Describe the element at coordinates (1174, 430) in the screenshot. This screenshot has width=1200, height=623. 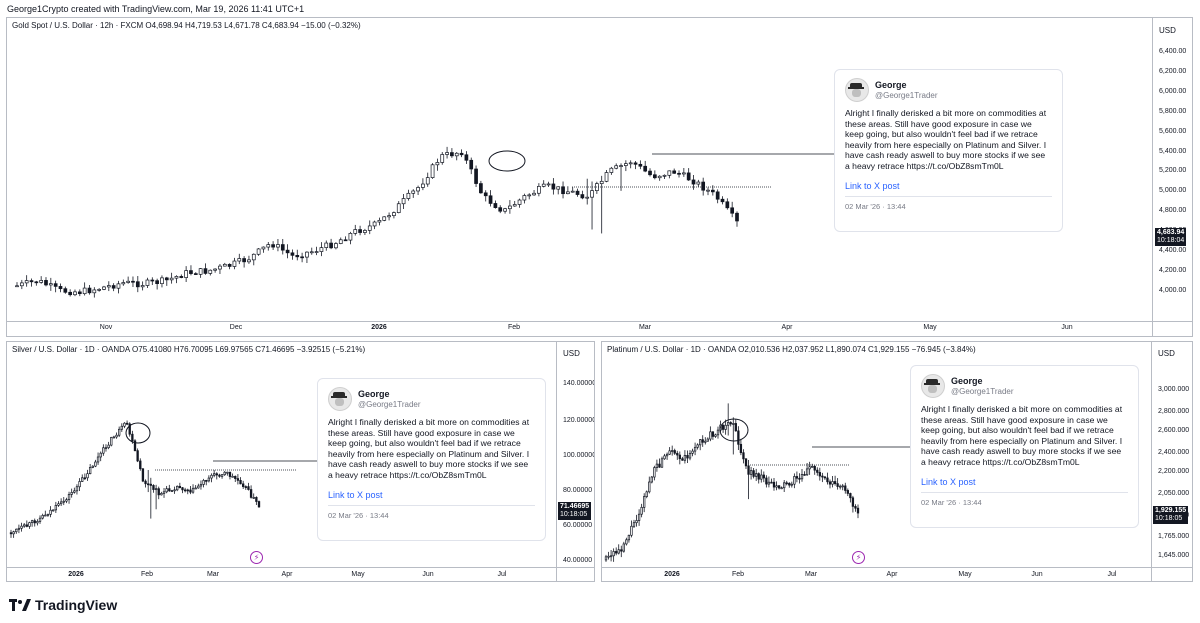
I see `price-tick-label: 2,600.000` at that location.